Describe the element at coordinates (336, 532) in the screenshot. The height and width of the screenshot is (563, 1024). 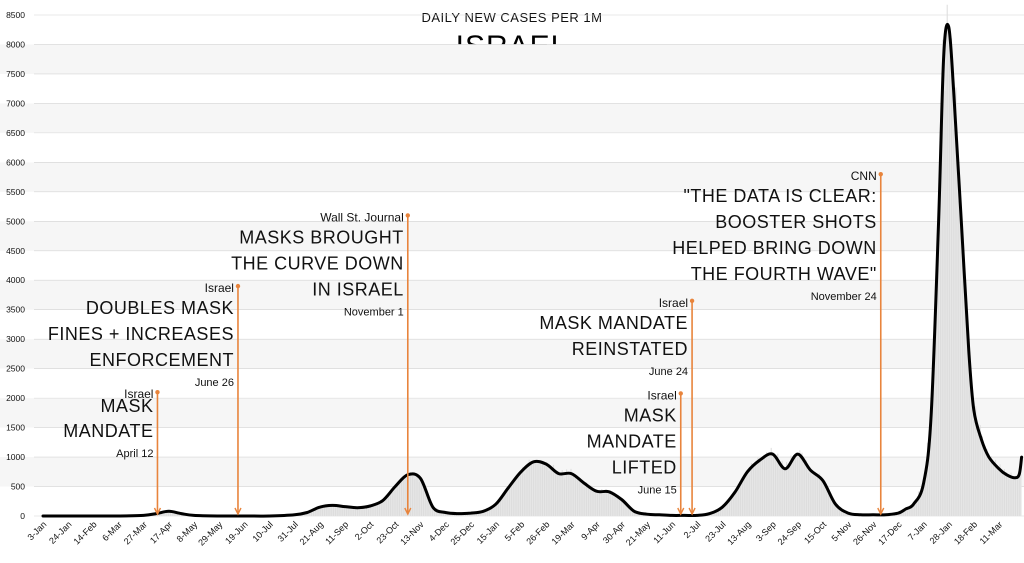
I see `x-tick-label: 11-Sep` at that location.